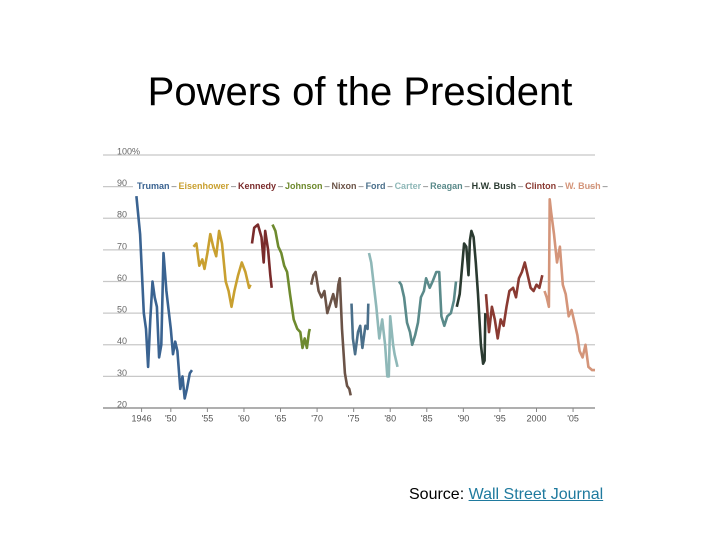  I want to click on x-tick-label: '85, so click(427, 418).